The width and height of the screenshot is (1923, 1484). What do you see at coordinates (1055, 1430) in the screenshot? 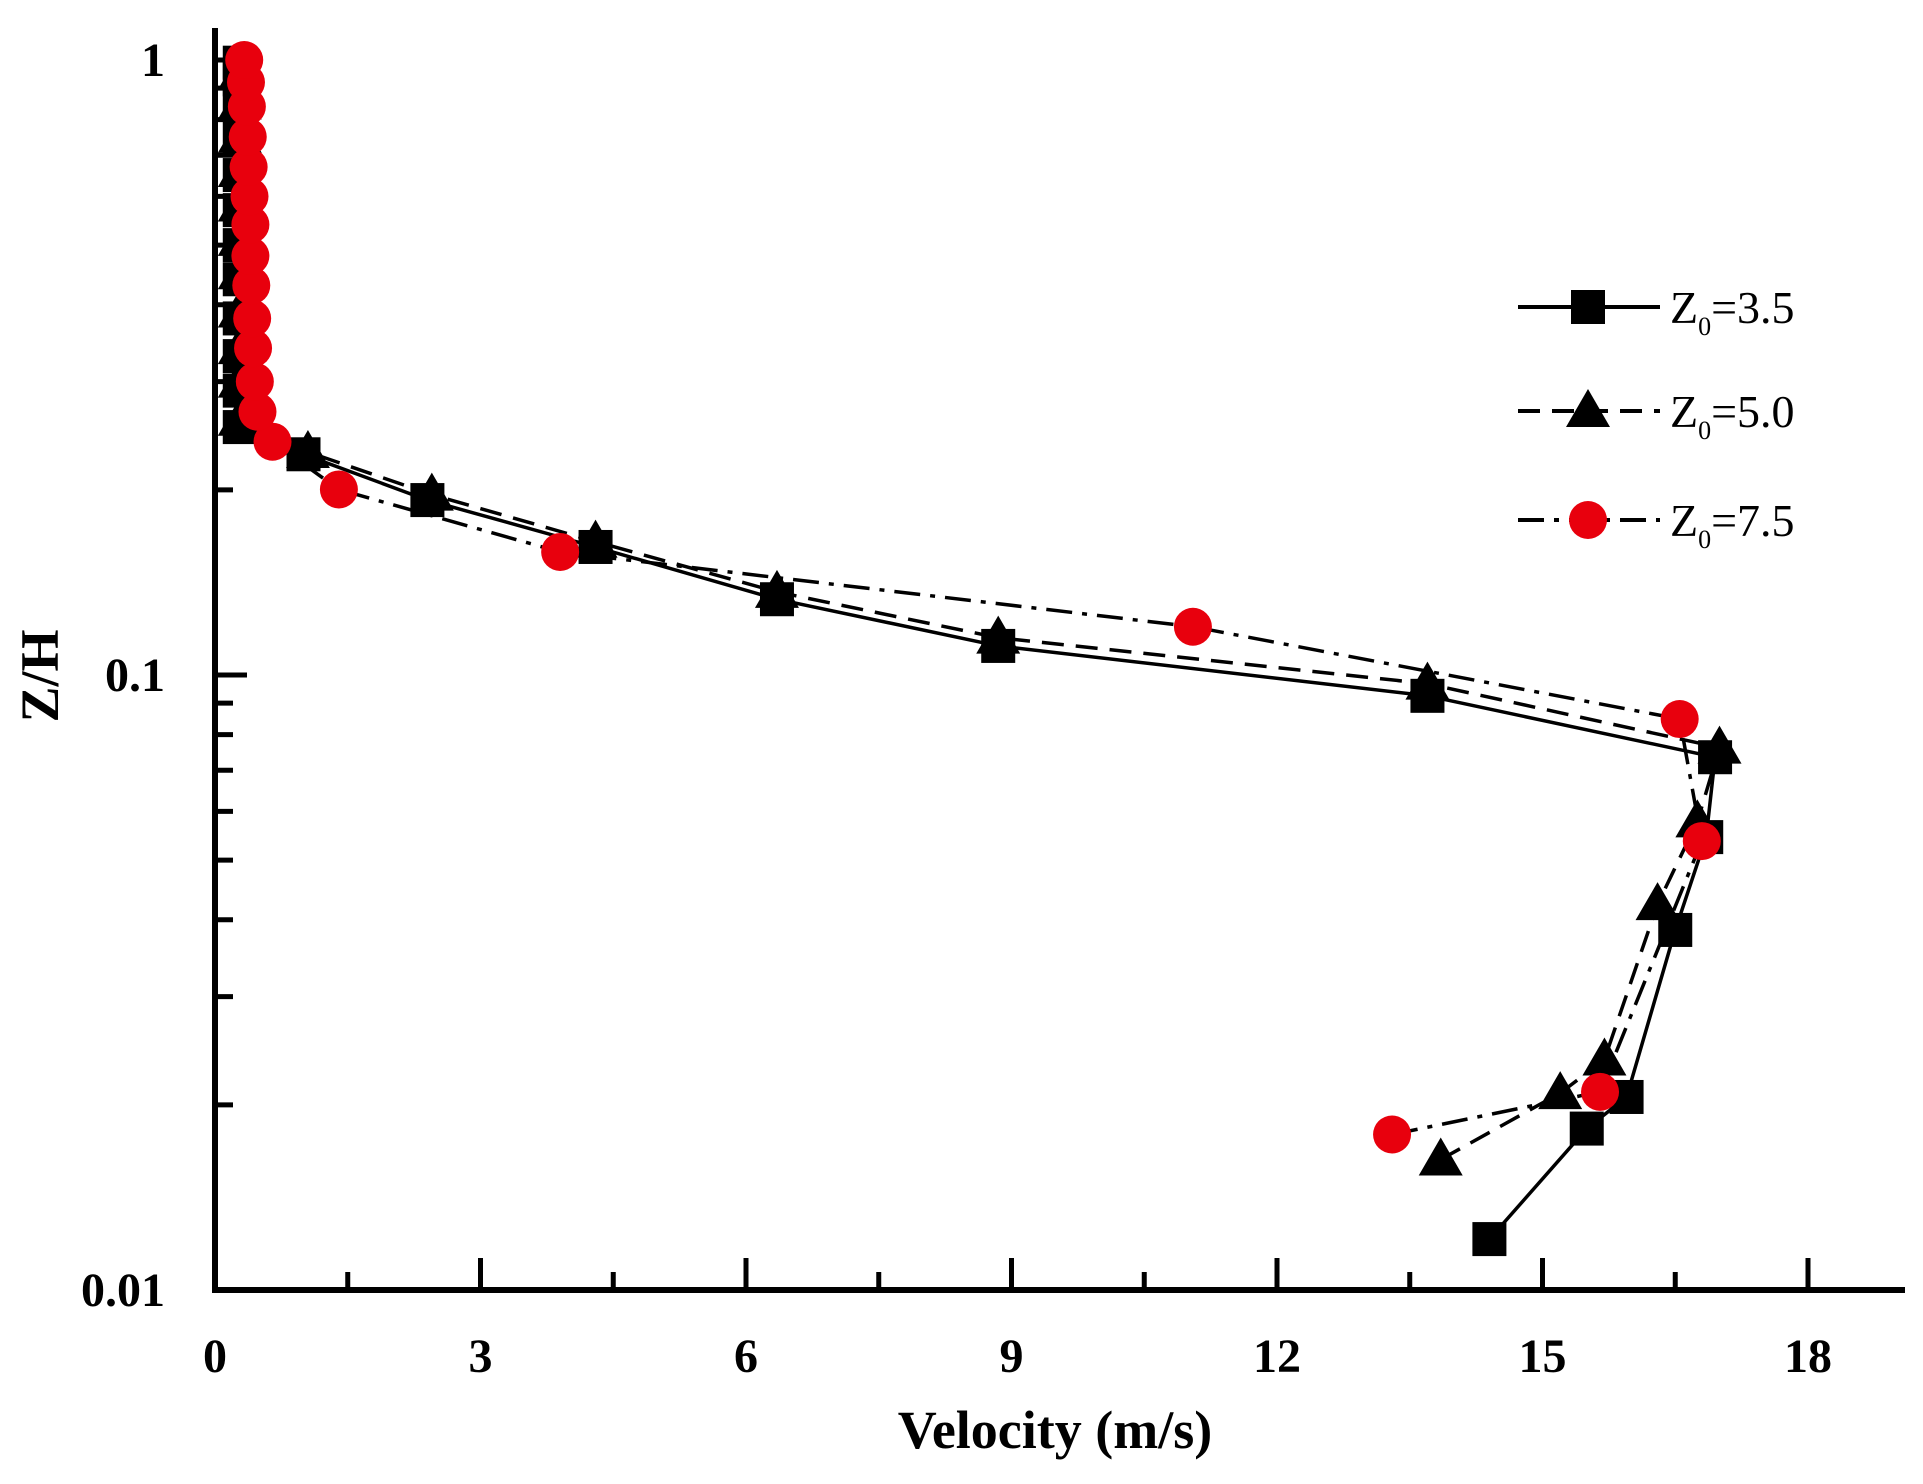
I see `x-axis-title: Velocity (m/s)` at bounding box center [1055, 1430].